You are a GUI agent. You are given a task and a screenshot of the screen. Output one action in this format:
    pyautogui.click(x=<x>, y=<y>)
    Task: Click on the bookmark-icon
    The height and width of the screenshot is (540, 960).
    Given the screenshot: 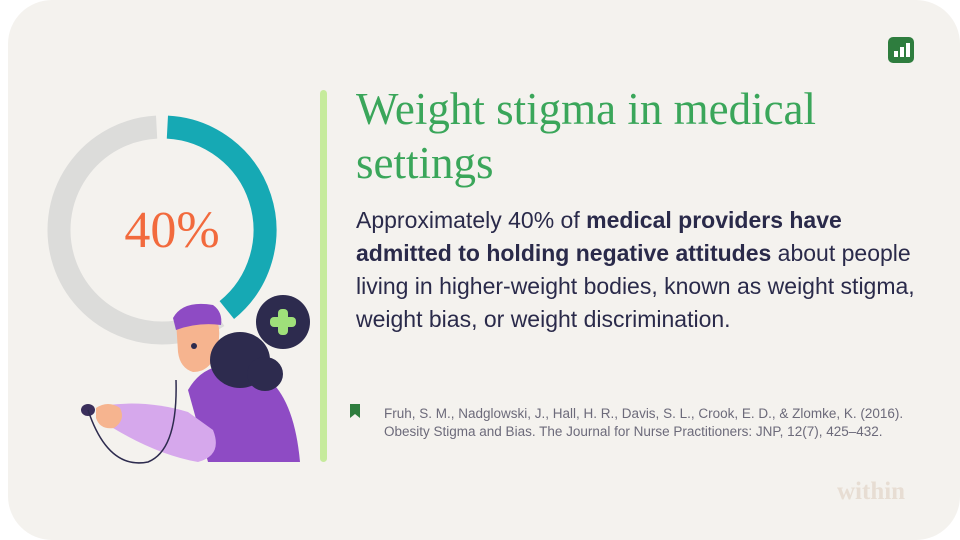 What is the action you would take?
    pyautogui.click(x=355, y=411)
    